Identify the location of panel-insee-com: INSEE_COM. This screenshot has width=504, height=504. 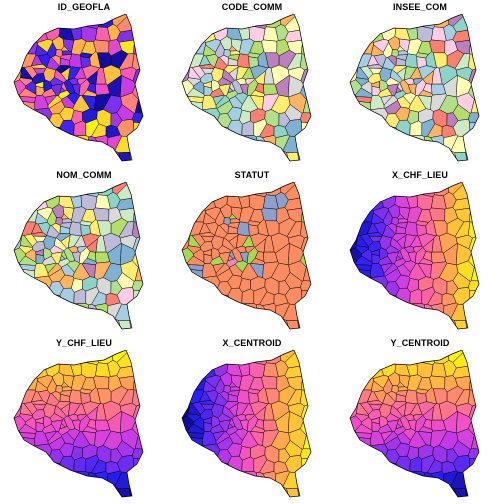
(420, 84).